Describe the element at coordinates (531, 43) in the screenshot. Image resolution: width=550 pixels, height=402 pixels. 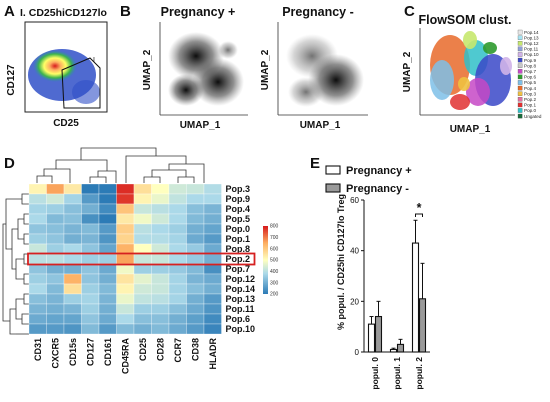
I see `legend-label: Pop.12` at that location.